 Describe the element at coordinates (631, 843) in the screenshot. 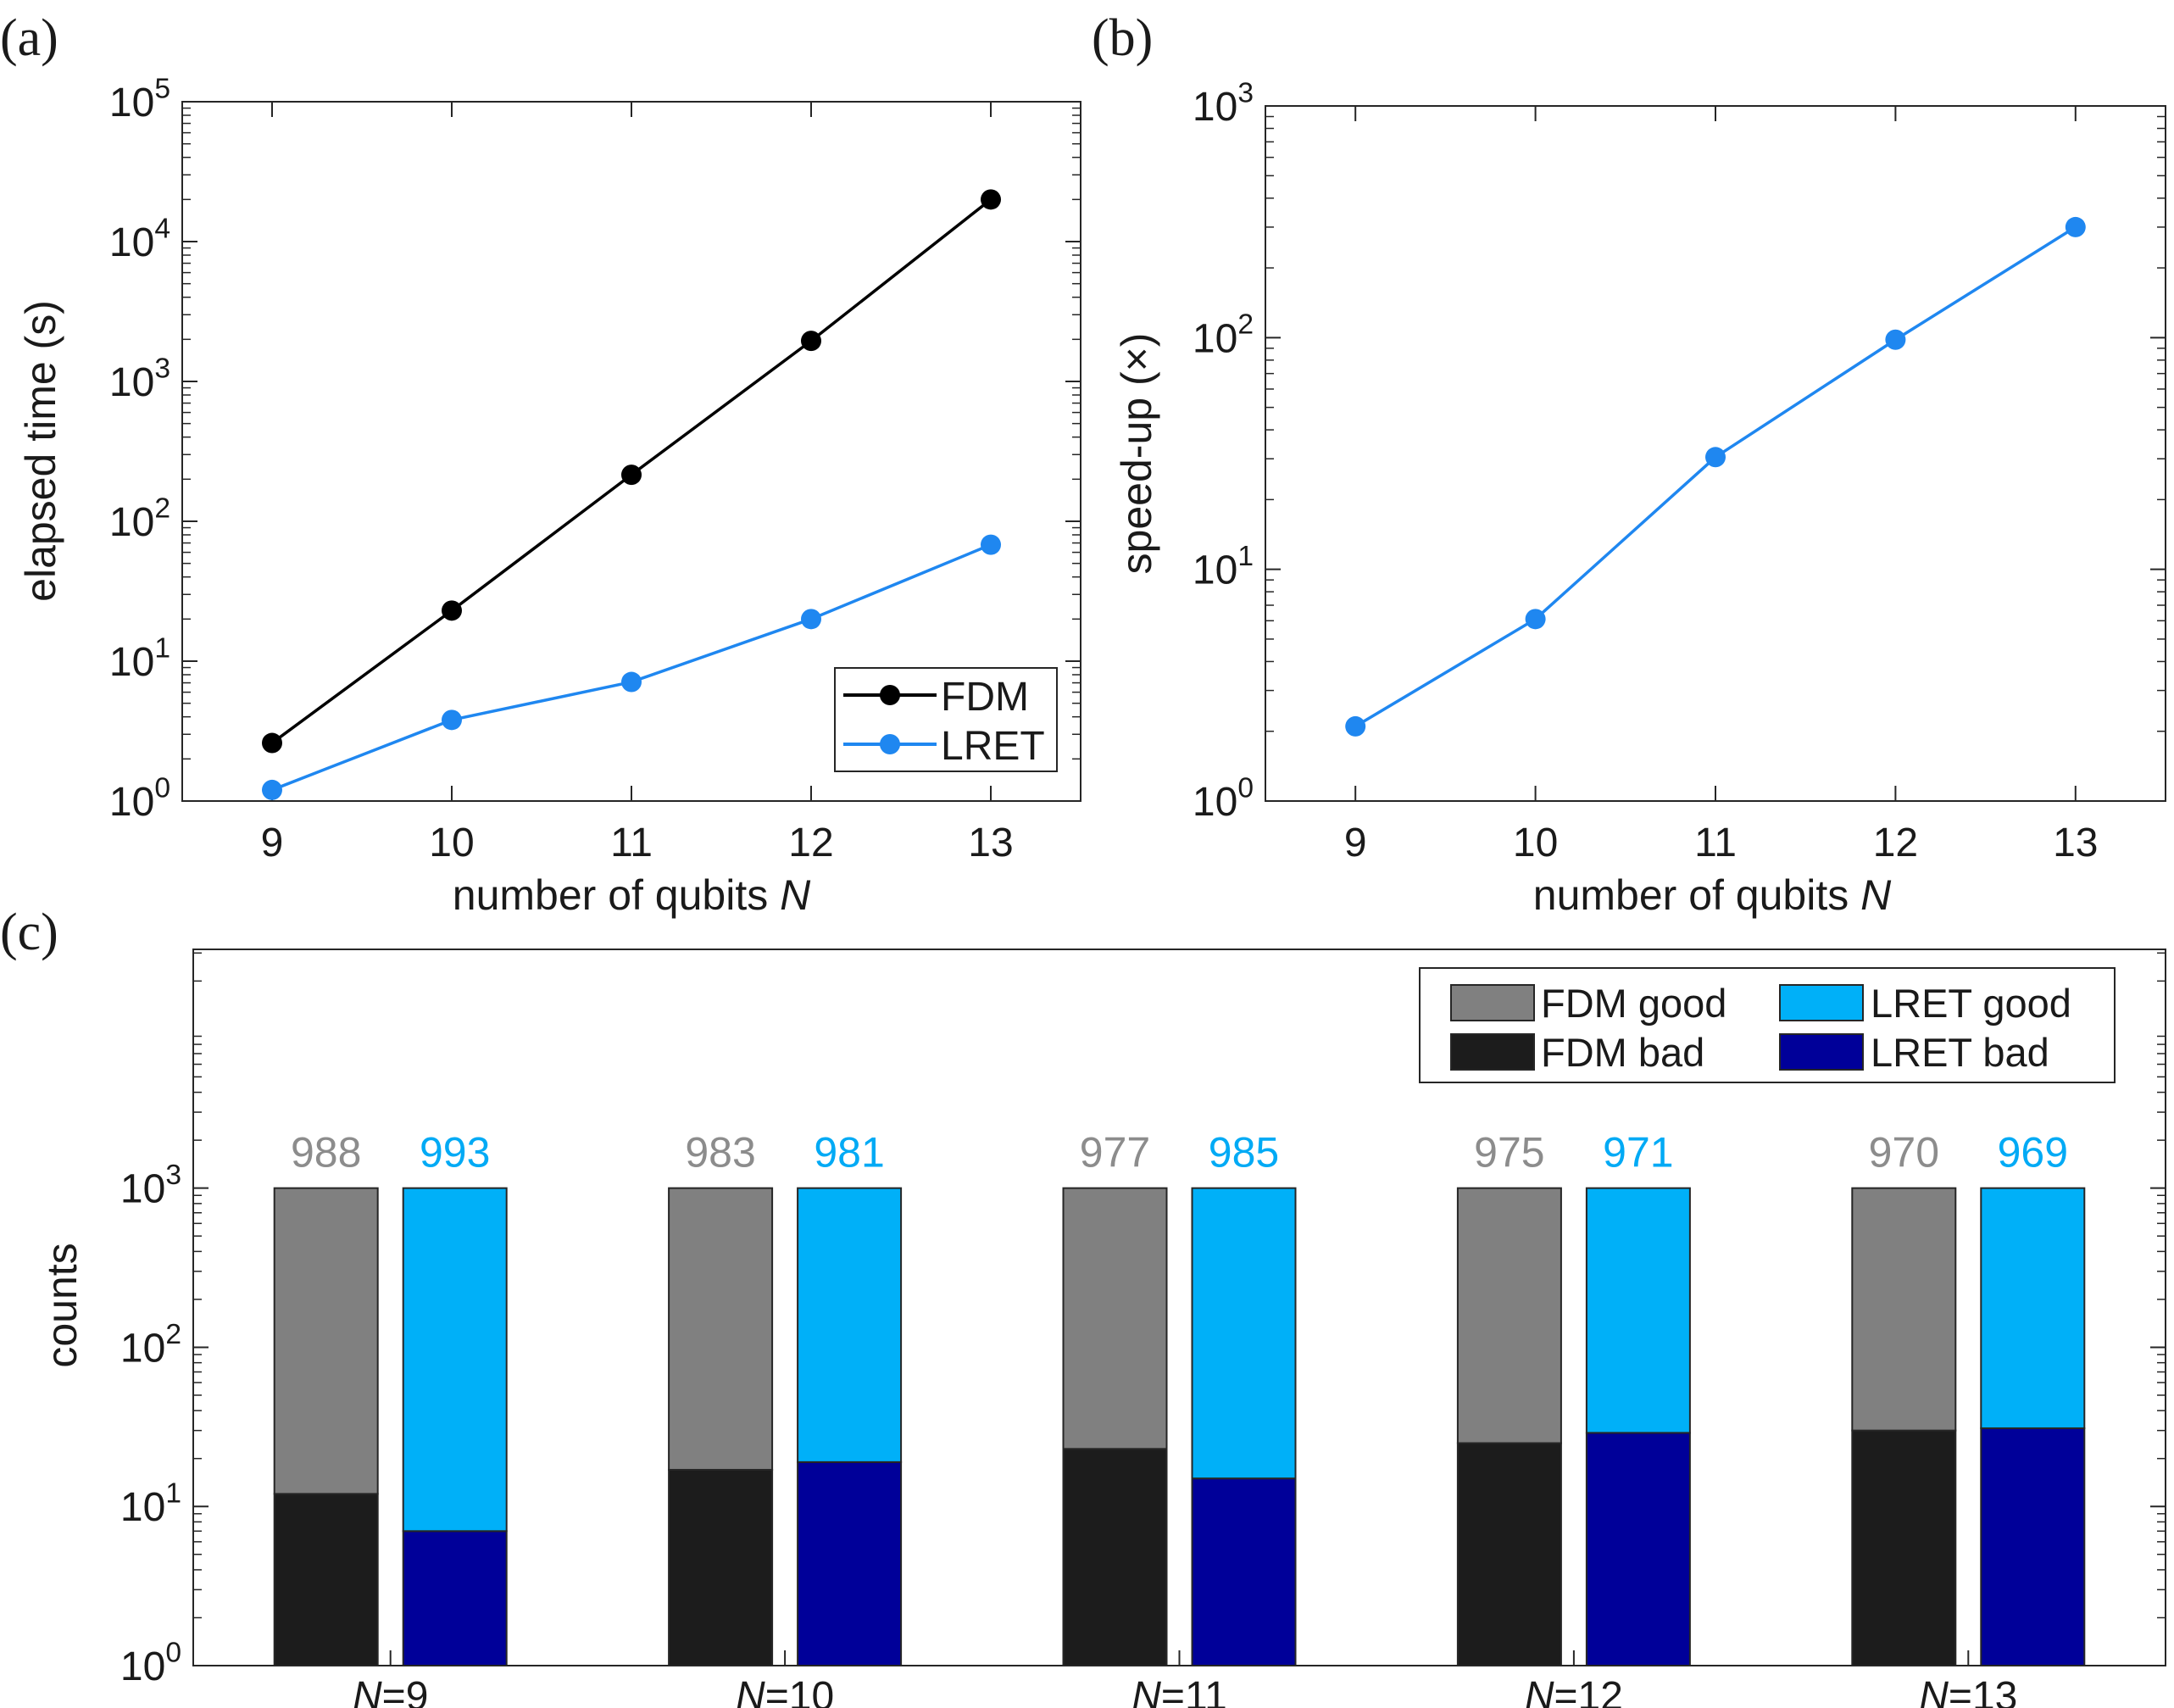

I see `panel-a-xtick-label: 11` at that location.